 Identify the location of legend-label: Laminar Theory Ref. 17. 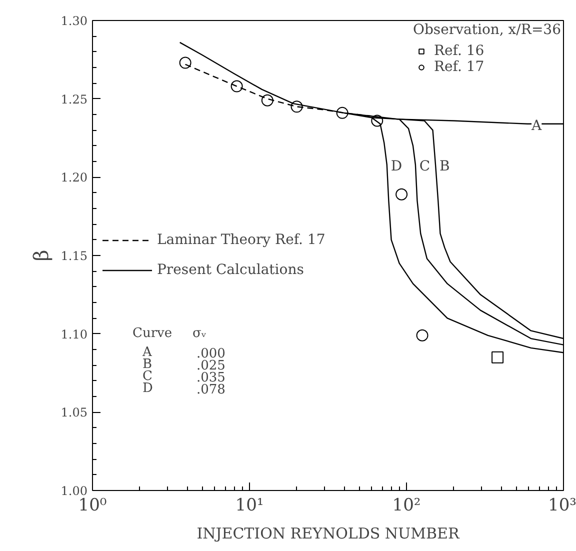
(241, 240).